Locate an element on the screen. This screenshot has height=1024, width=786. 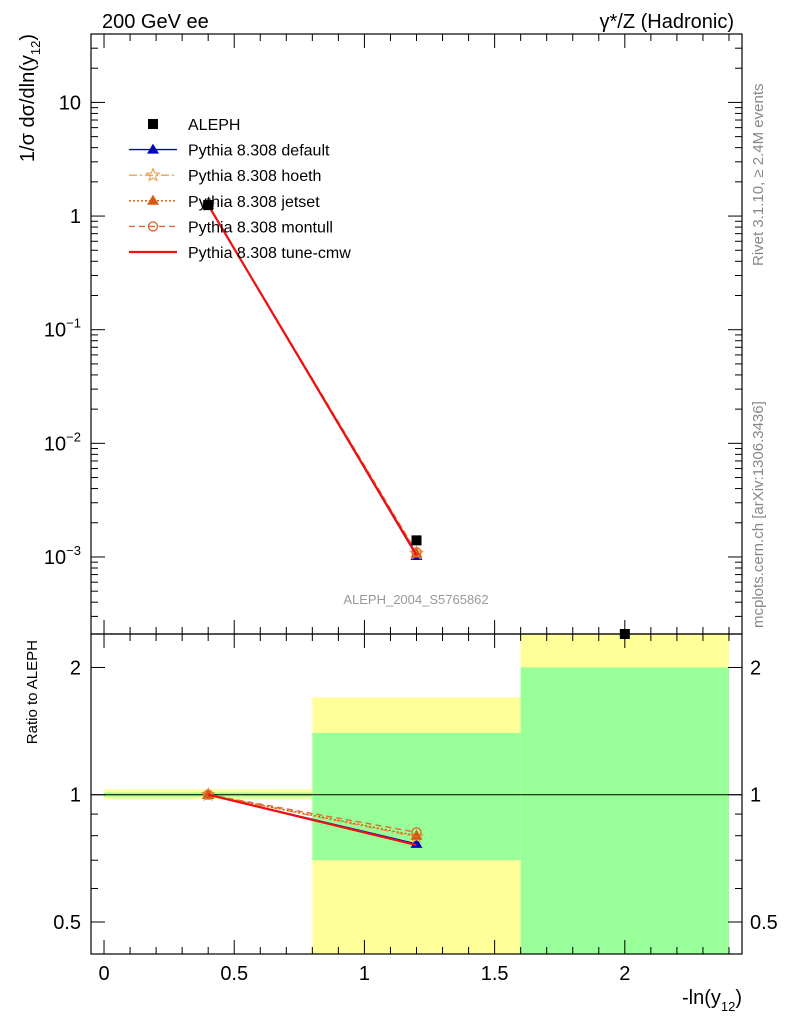
header-right: γ*/Z (Hadronic) is located at coordinates (667, 22).